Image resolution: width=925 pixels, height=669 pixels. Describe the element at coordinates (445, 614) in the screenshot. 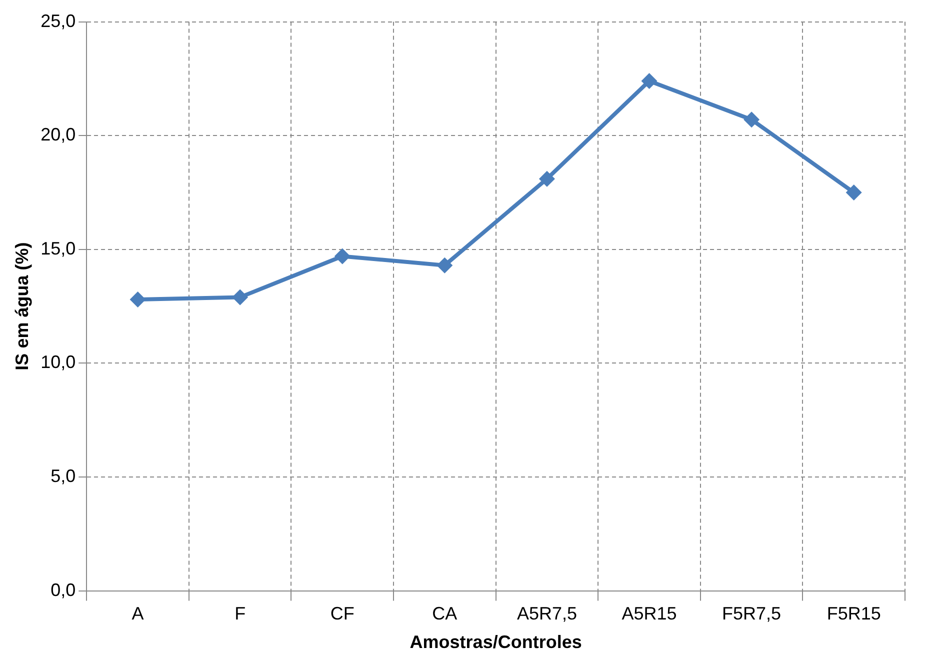

I see `x-tick-label: CA` at that location.